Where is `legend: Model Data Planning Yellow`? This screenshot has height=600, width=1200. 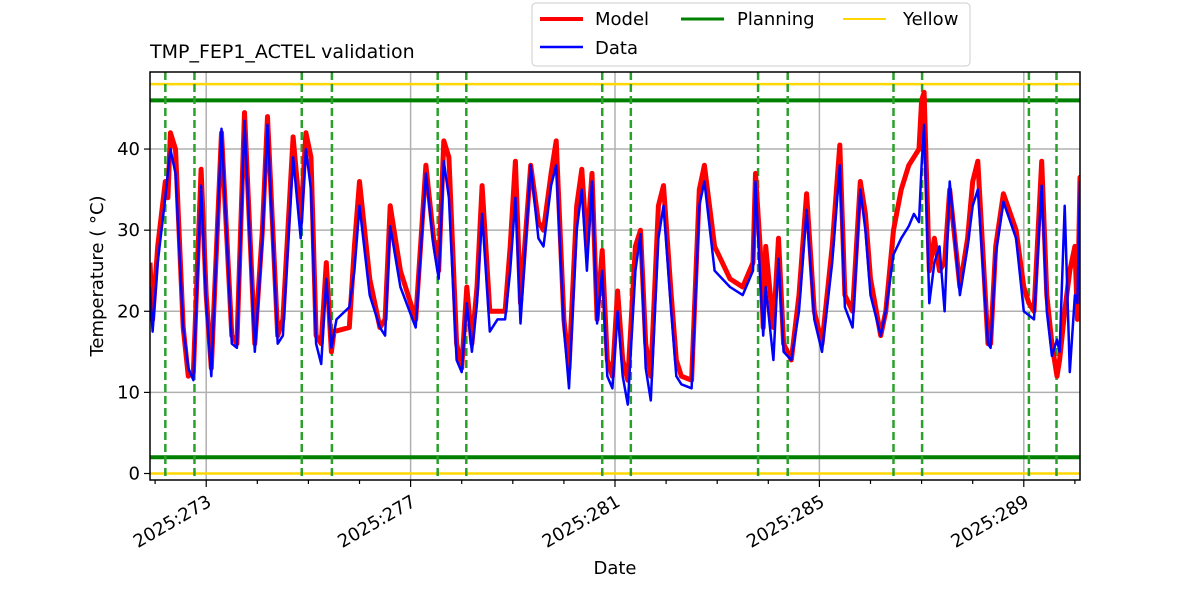
legend: Model Data Planning Yellow is located at coordinates (751, 34).